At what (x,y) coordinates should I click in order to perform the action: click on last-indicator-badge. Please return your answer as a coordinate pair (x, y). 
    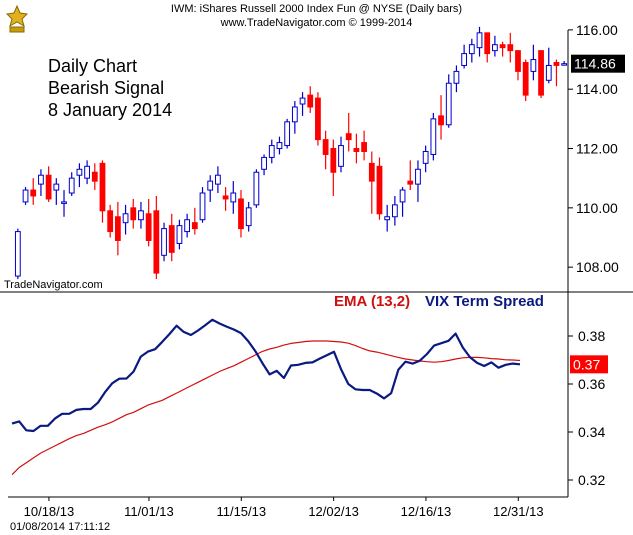
    Looking at the image, I should click on (589, 364).